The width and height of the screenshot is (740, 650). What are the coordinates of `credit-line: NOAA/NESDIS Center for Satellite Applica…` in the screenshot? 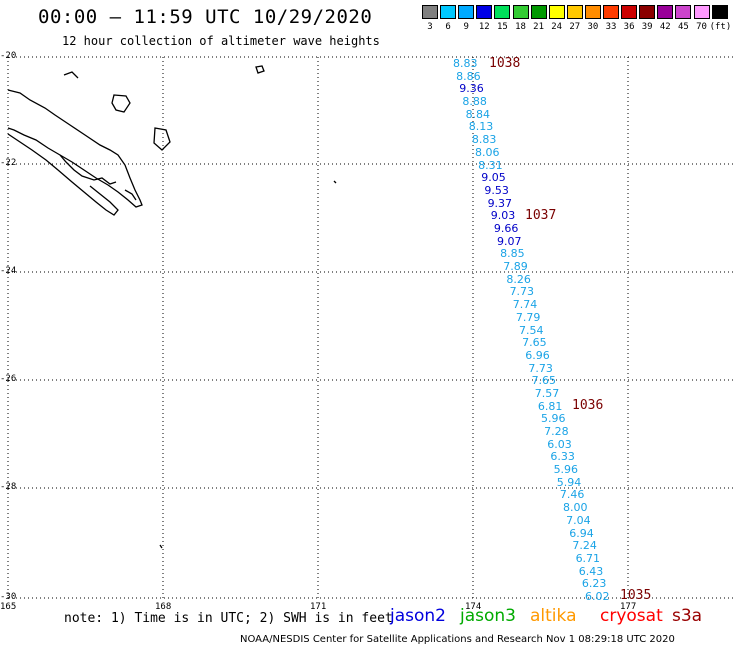 It's located at (457, 639).